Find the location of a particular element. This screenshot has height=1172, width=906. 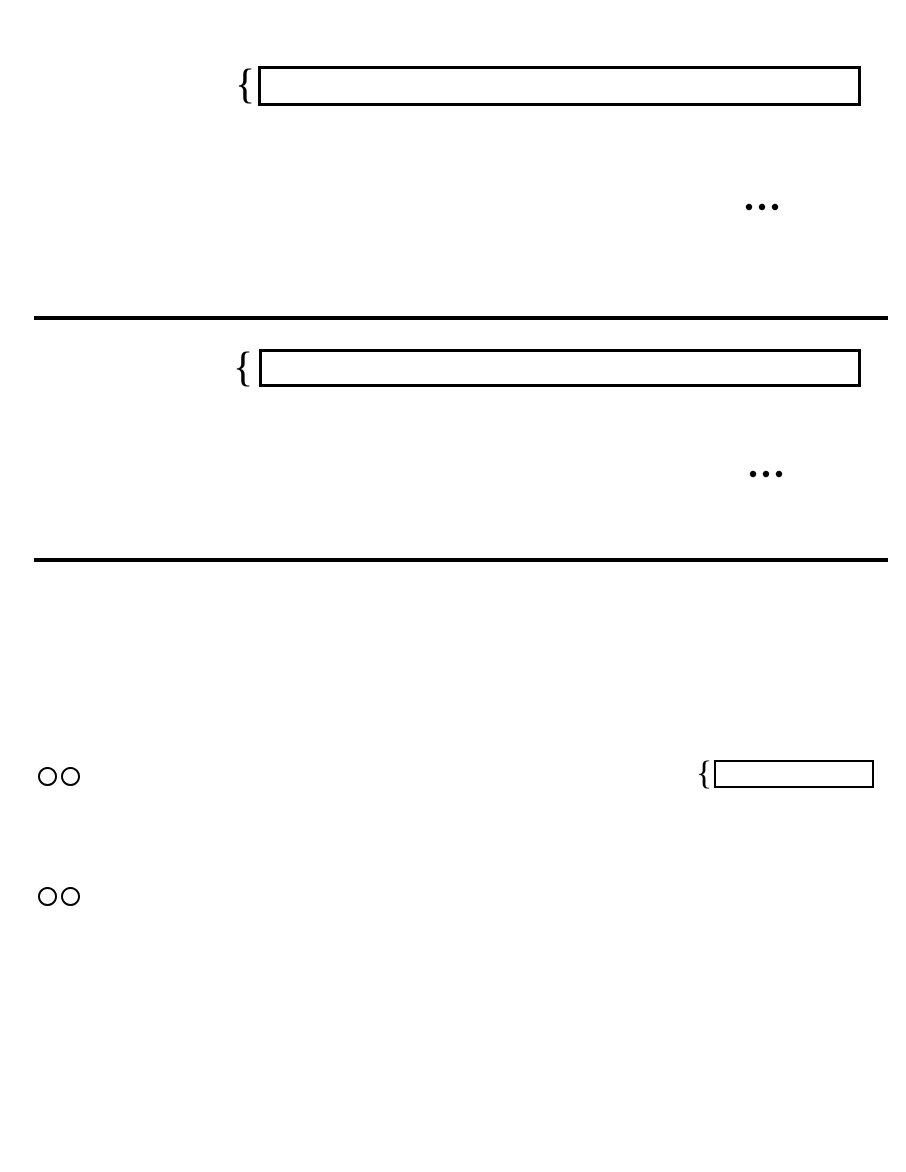

f3-statement-box is located at coordinates (794, 774).